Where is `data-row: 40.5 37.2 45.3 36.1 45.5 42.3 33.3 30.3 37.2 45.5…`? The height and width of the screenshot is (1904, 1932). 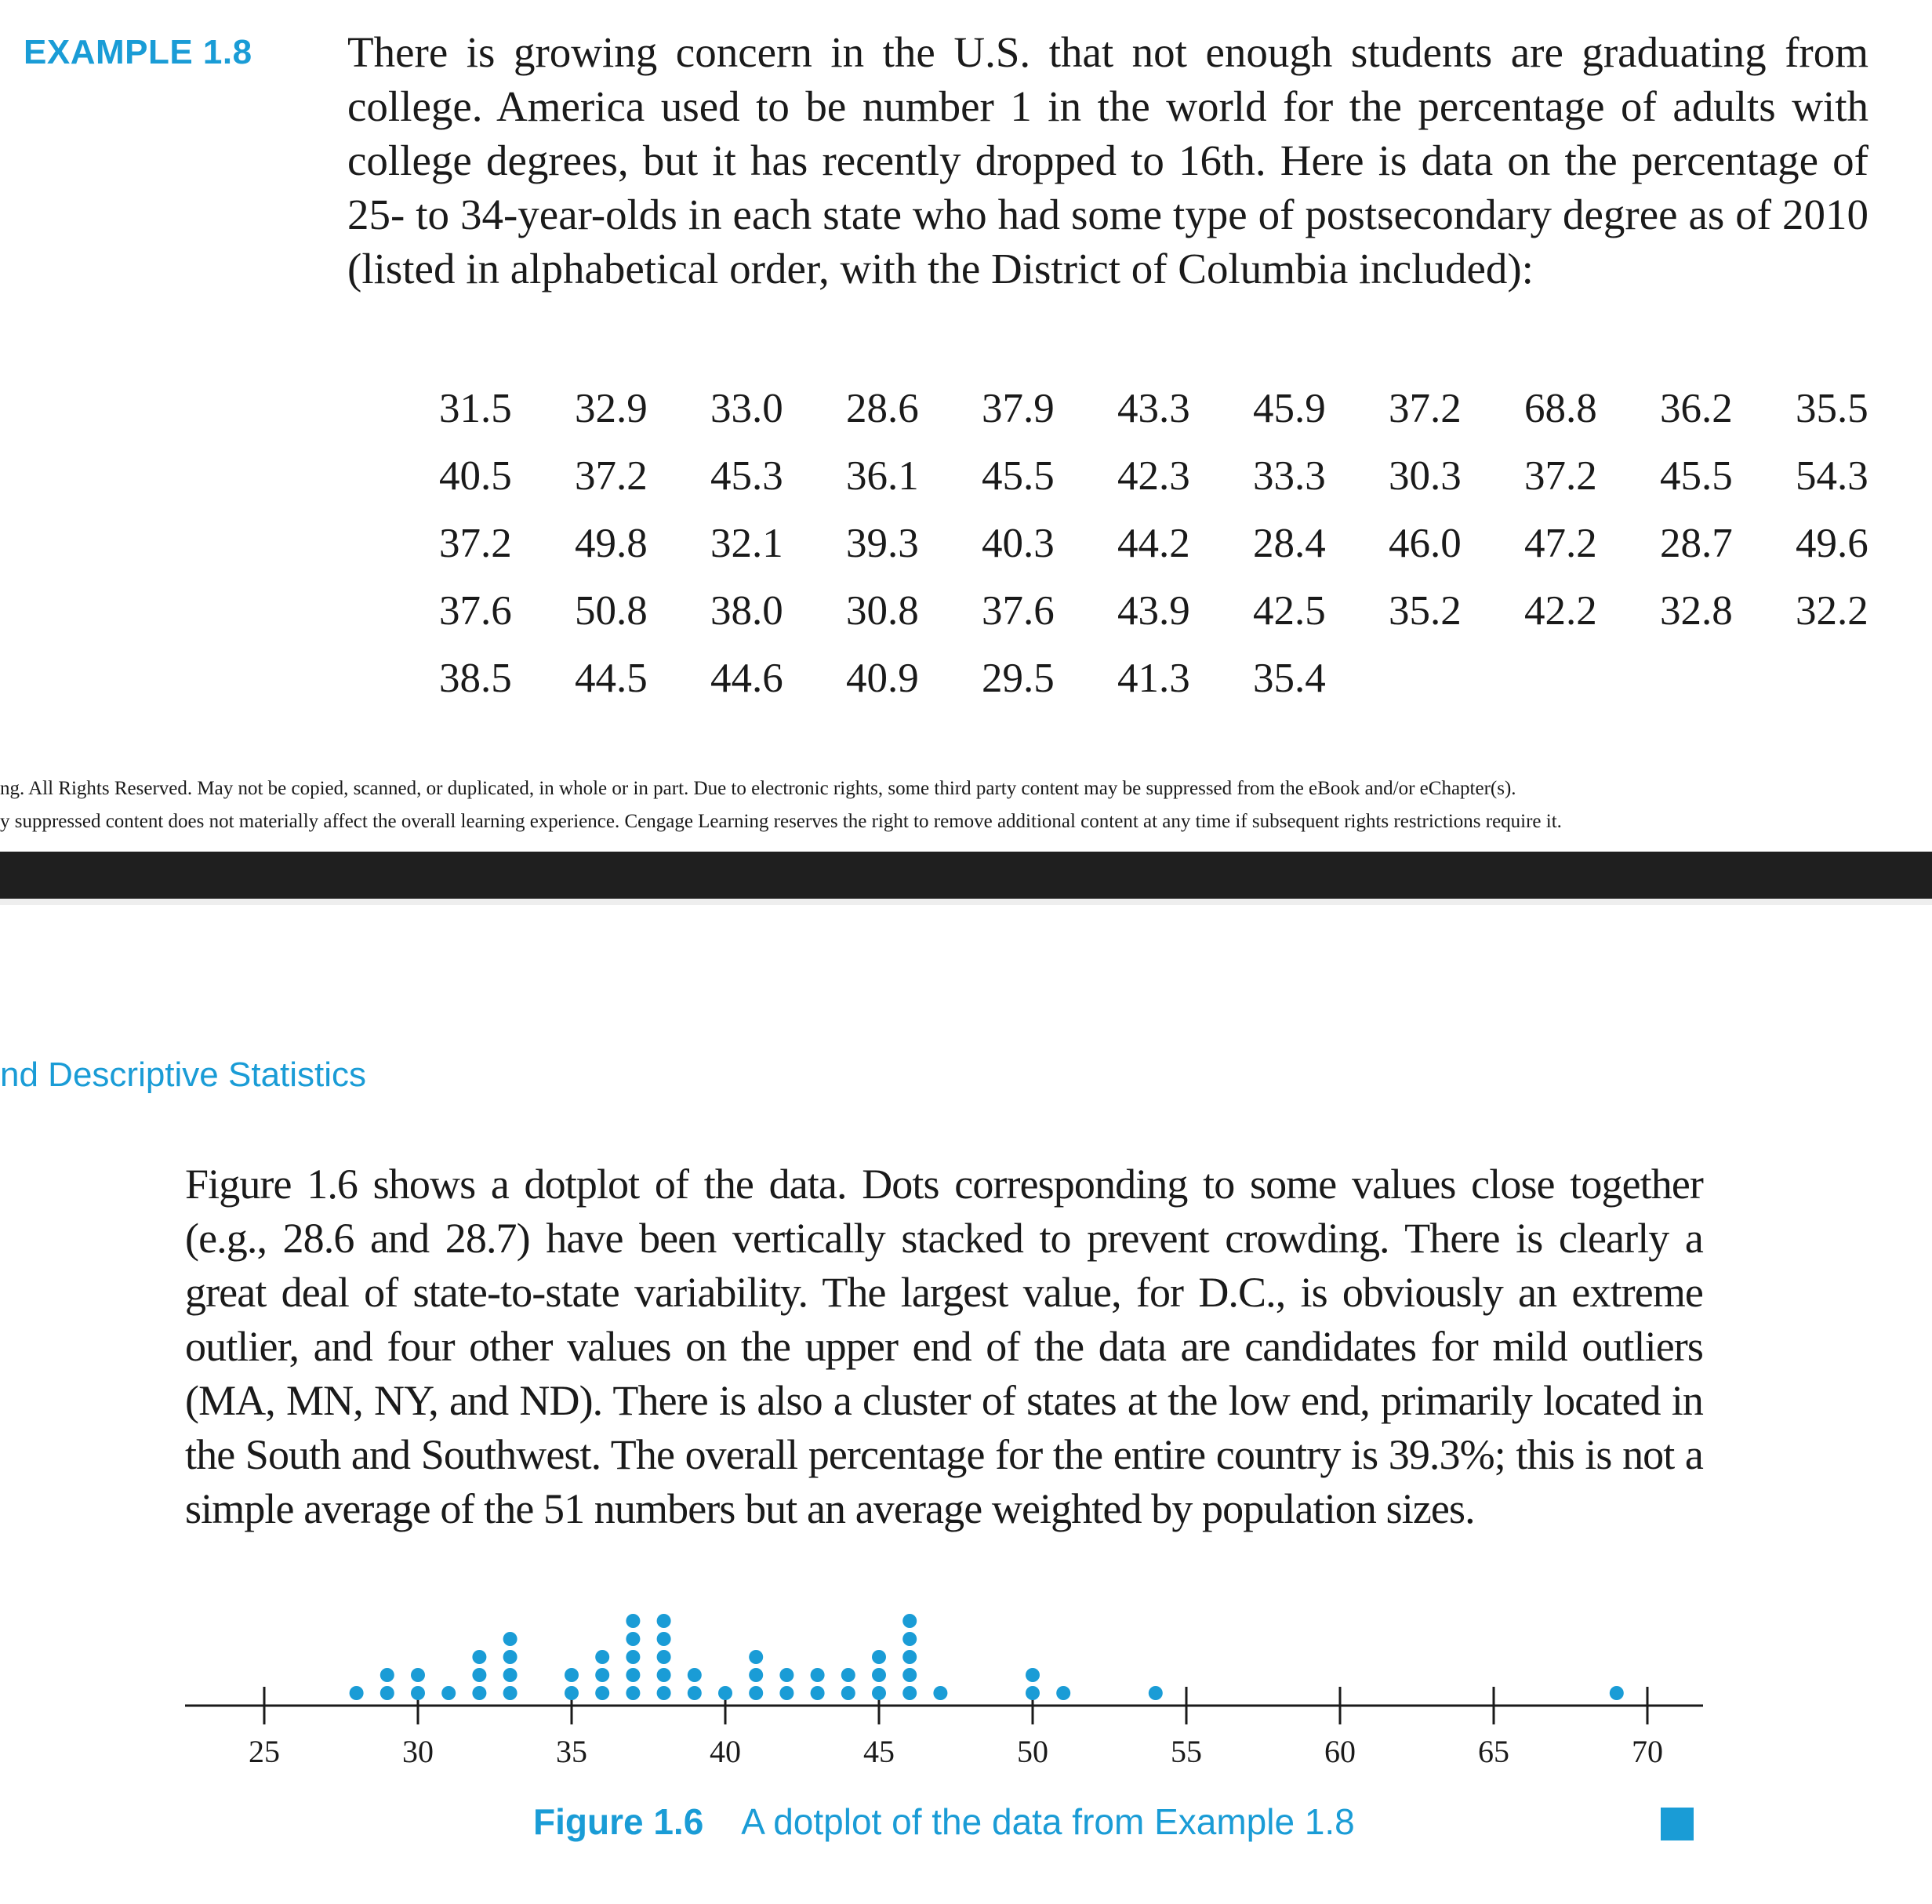 data-row: 40.5 37.2 45.3 36.1 45.5 42.3 33.3 30.3 37.2 45.5… is located at coordinates (1185, 476).